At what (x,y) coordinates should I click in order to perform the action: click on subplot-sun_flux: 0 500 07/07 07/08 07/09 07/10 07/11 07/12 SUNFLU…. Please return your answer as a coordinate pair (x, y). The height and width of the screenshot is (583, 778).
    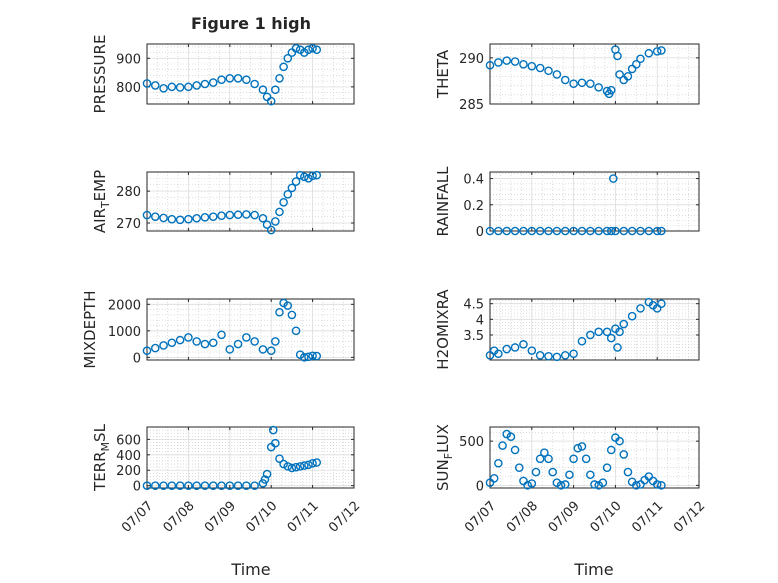
    Looking at the image, I should click on (571, 480).